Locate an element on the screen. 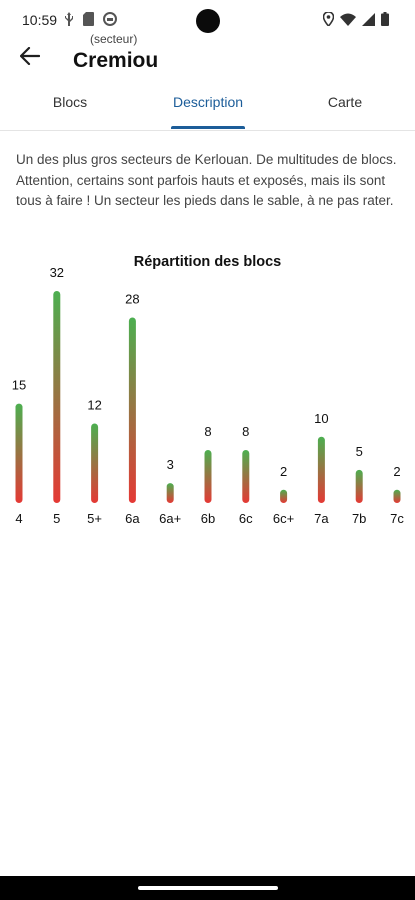 This screenshot has height=900, width=415. bar-category-6a: 6a is located at coordinates (132, 518).